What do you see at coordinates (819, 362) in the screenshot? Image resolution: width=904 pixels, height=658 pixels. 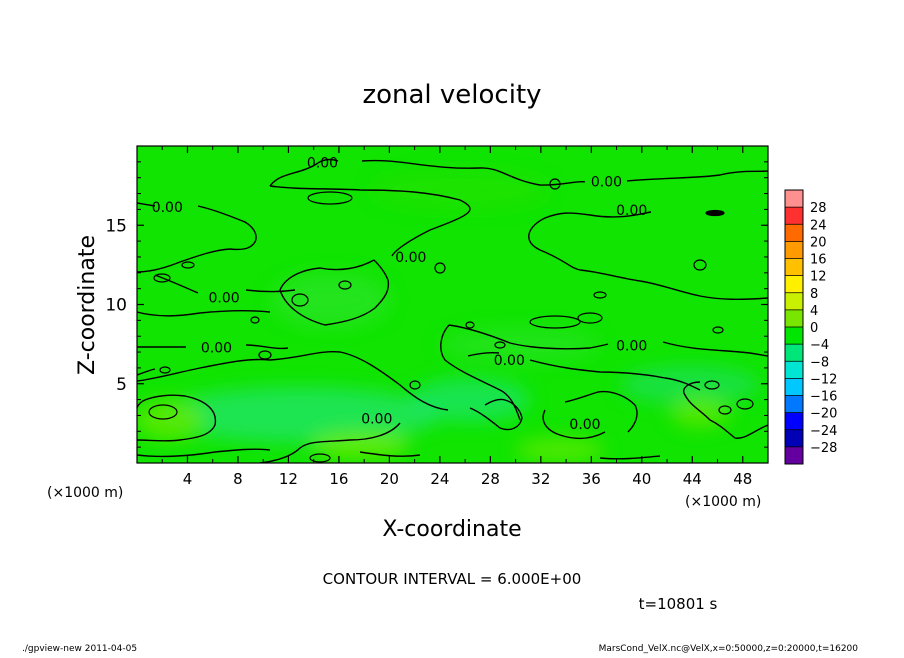 I see `colorbar-label: −8` at bounding box center [819, 362].